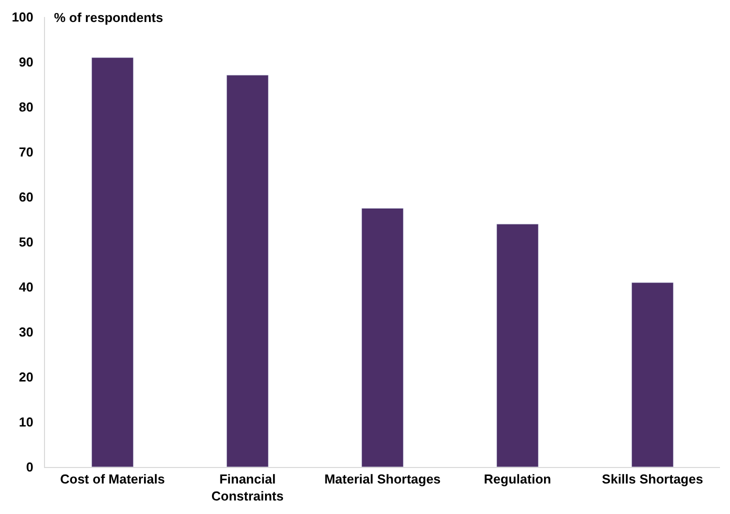 Image resolution: width=730 pixels, height=514 pixels. I want to click on x-tick-label: Regulation, so click(518, 479).